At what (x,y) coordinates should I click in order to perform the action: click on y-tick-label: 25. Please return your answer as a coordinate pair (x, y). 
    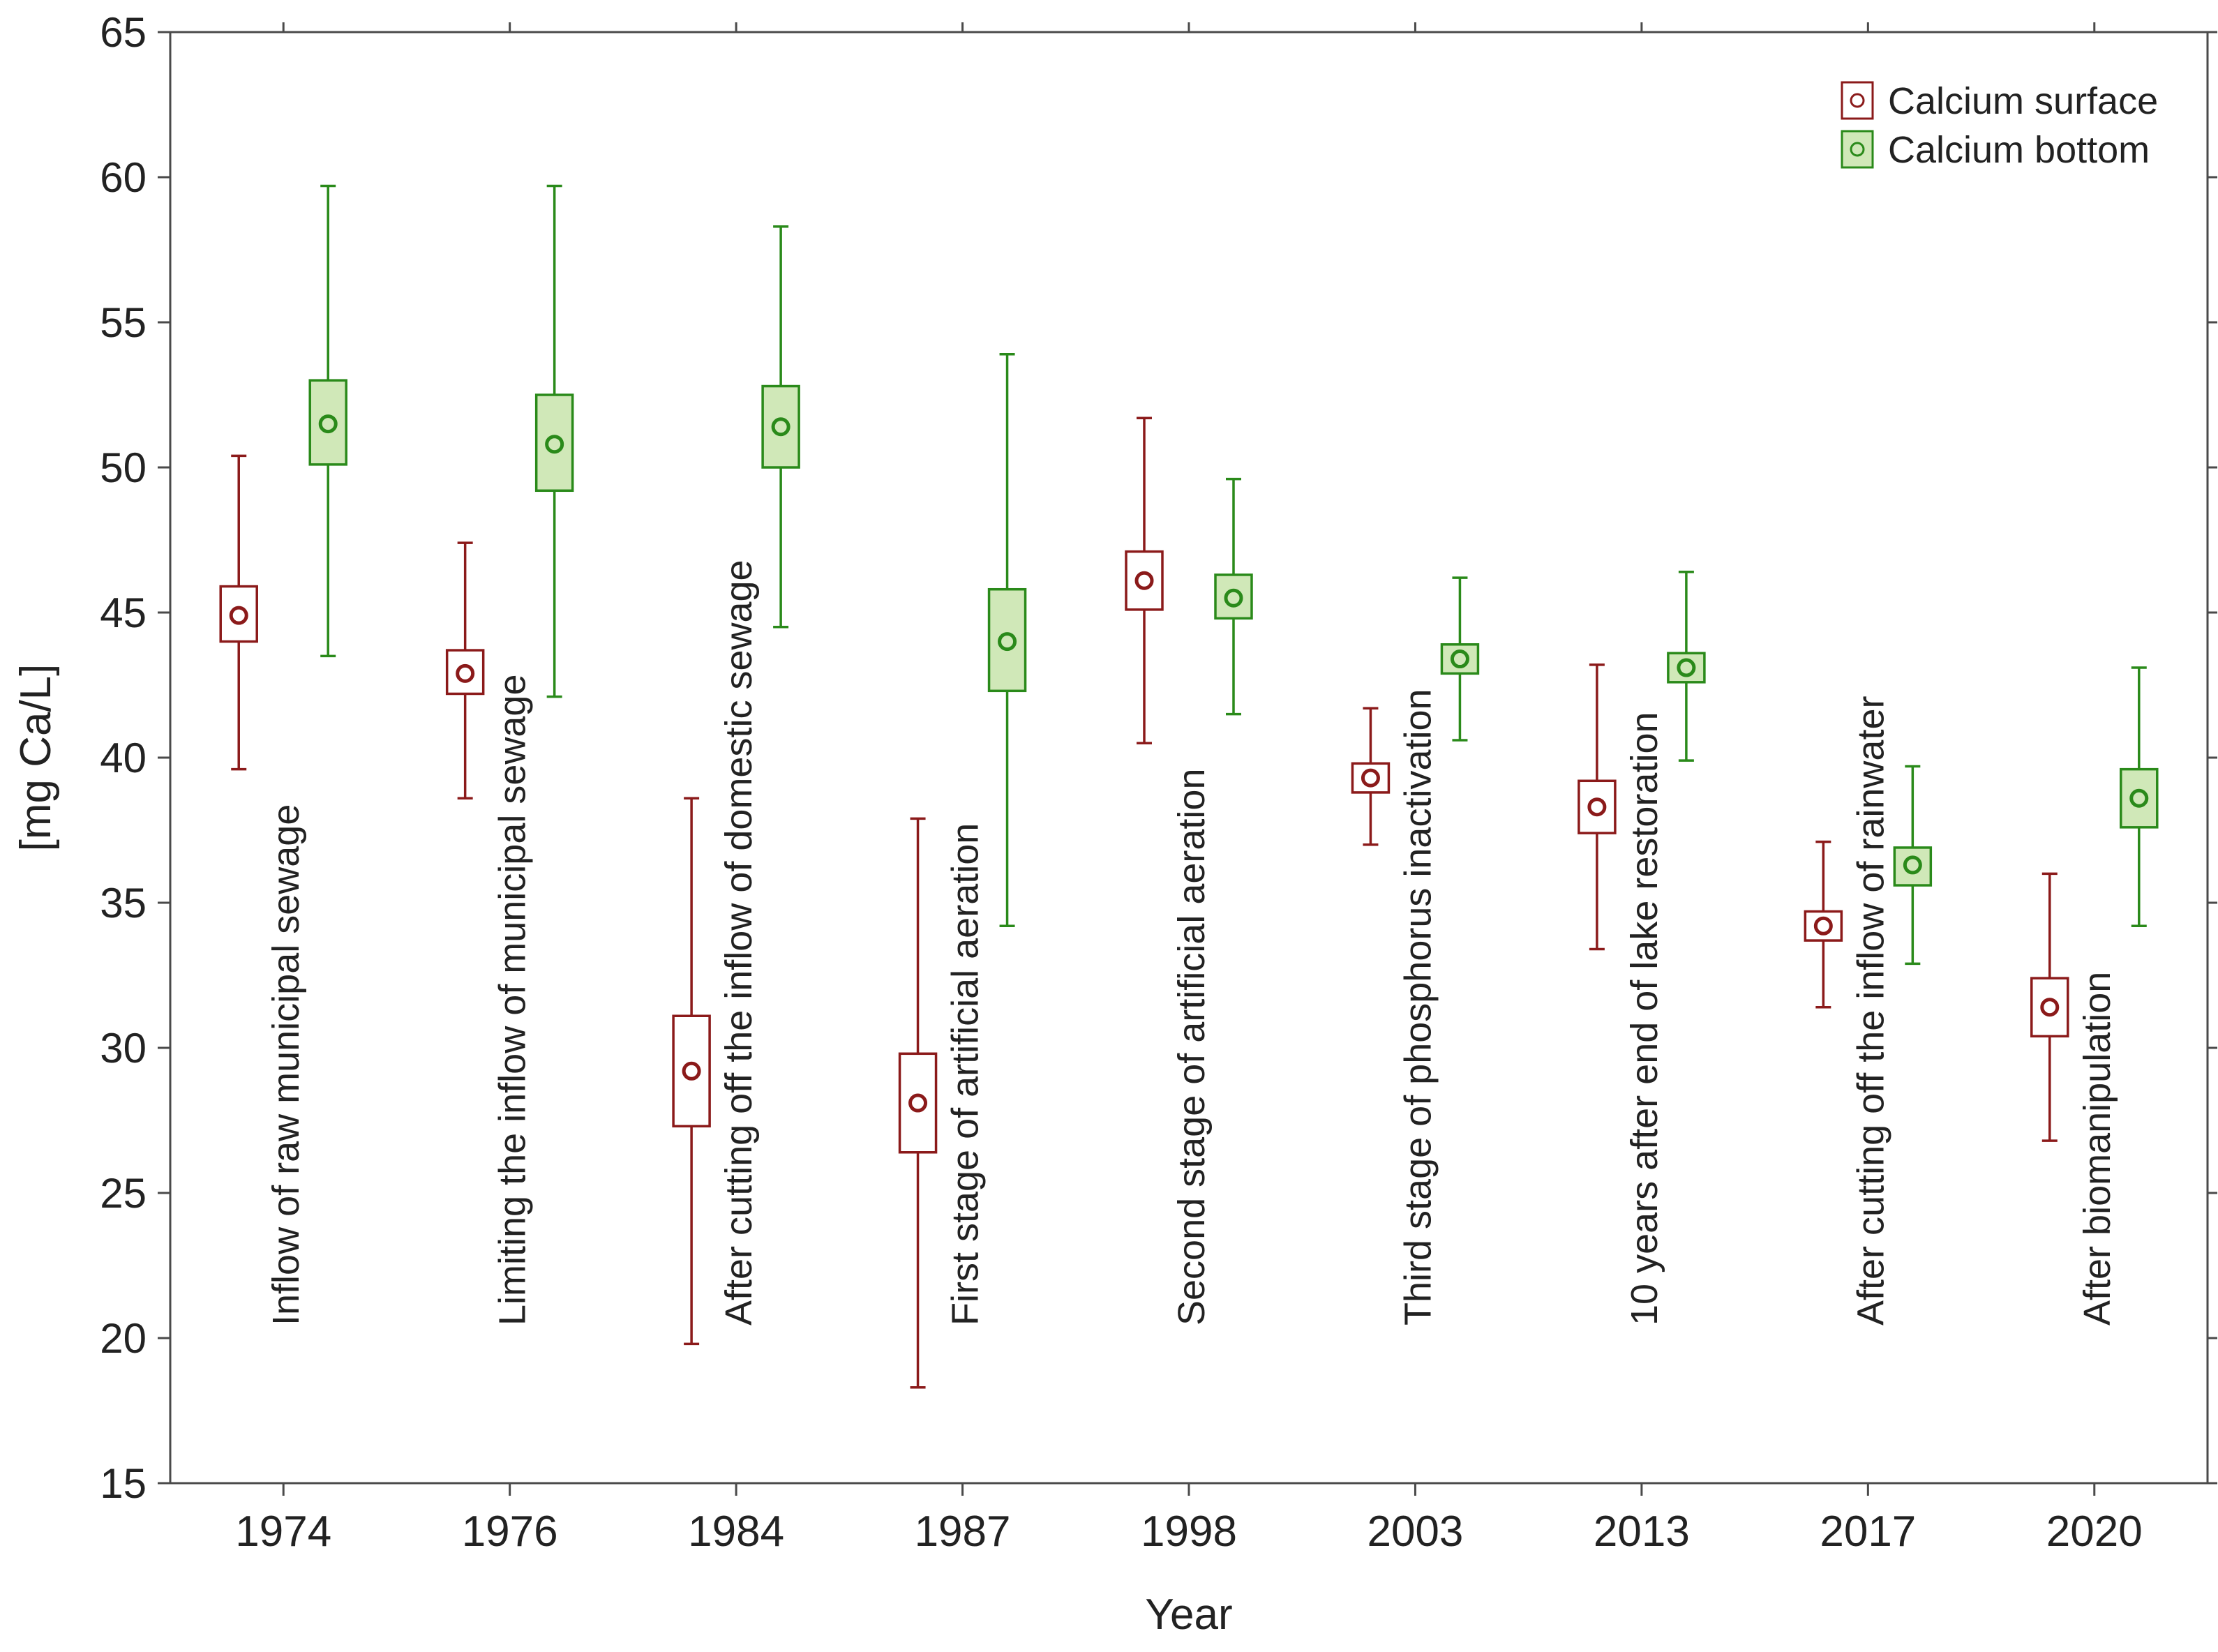
    Looking at the image, I should click on (123, 1193).